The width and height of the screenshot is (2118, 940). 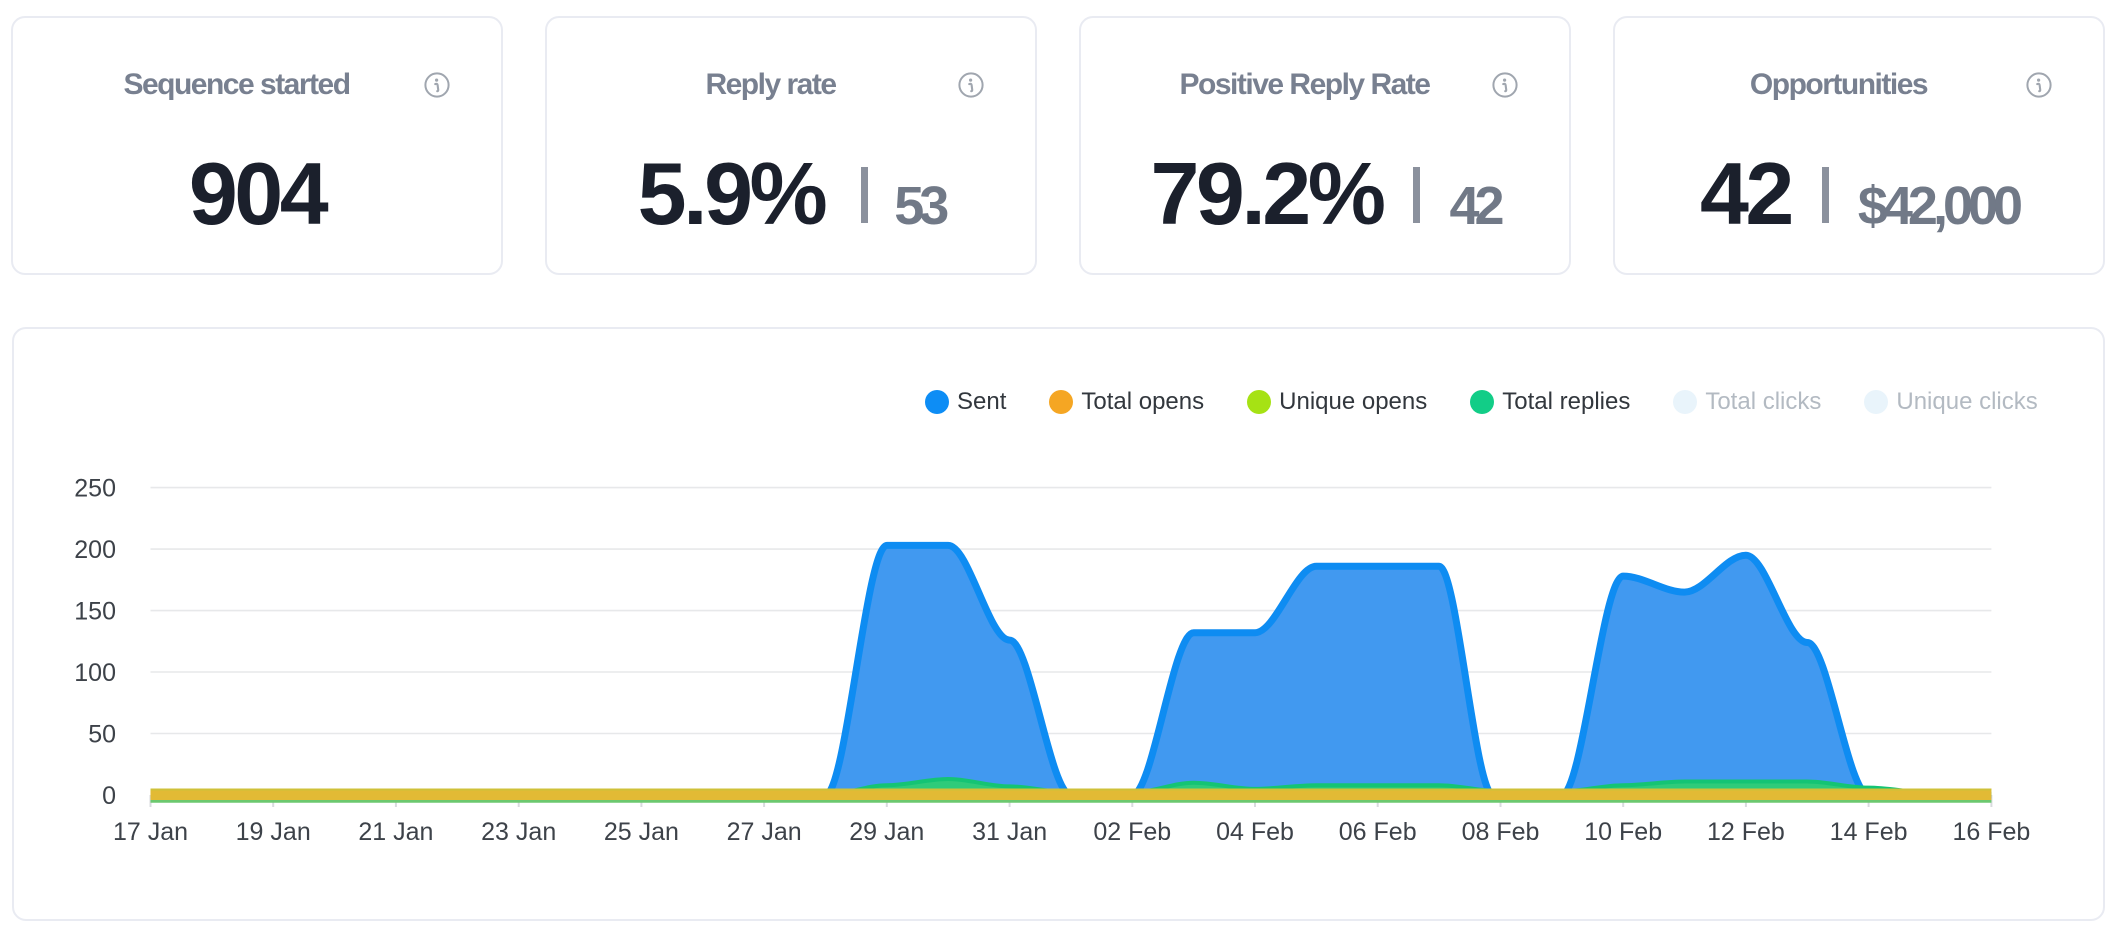 I want to click on svg-text: 0, so click(x=109, y=796).